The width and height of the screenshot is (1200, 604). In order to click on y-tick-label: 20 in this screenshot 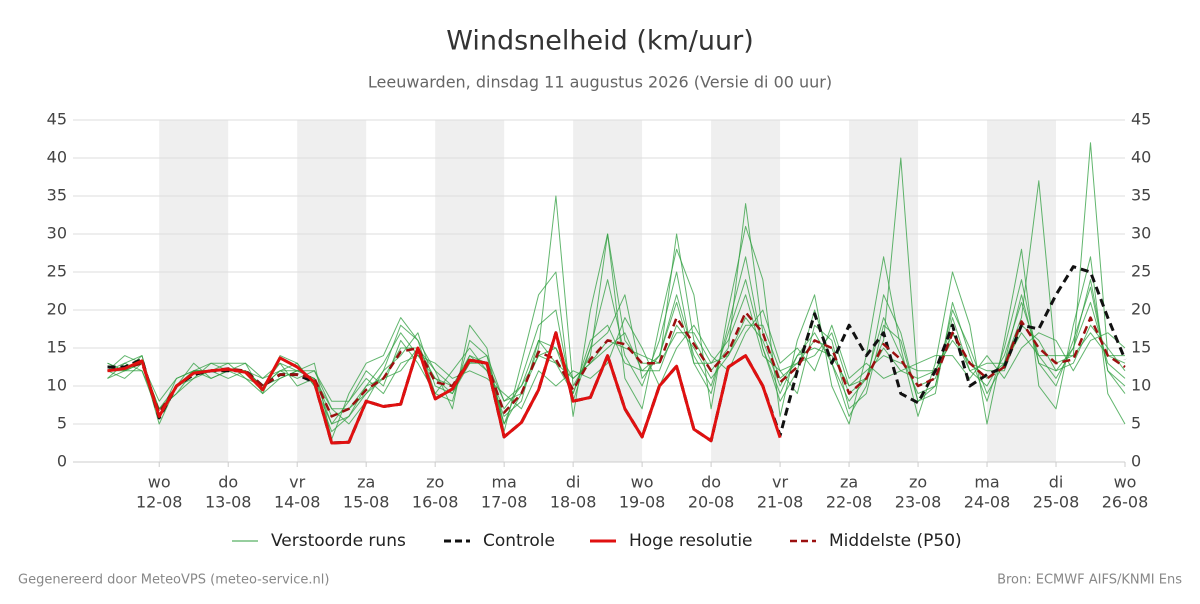, I will do `click(57, 309)`.